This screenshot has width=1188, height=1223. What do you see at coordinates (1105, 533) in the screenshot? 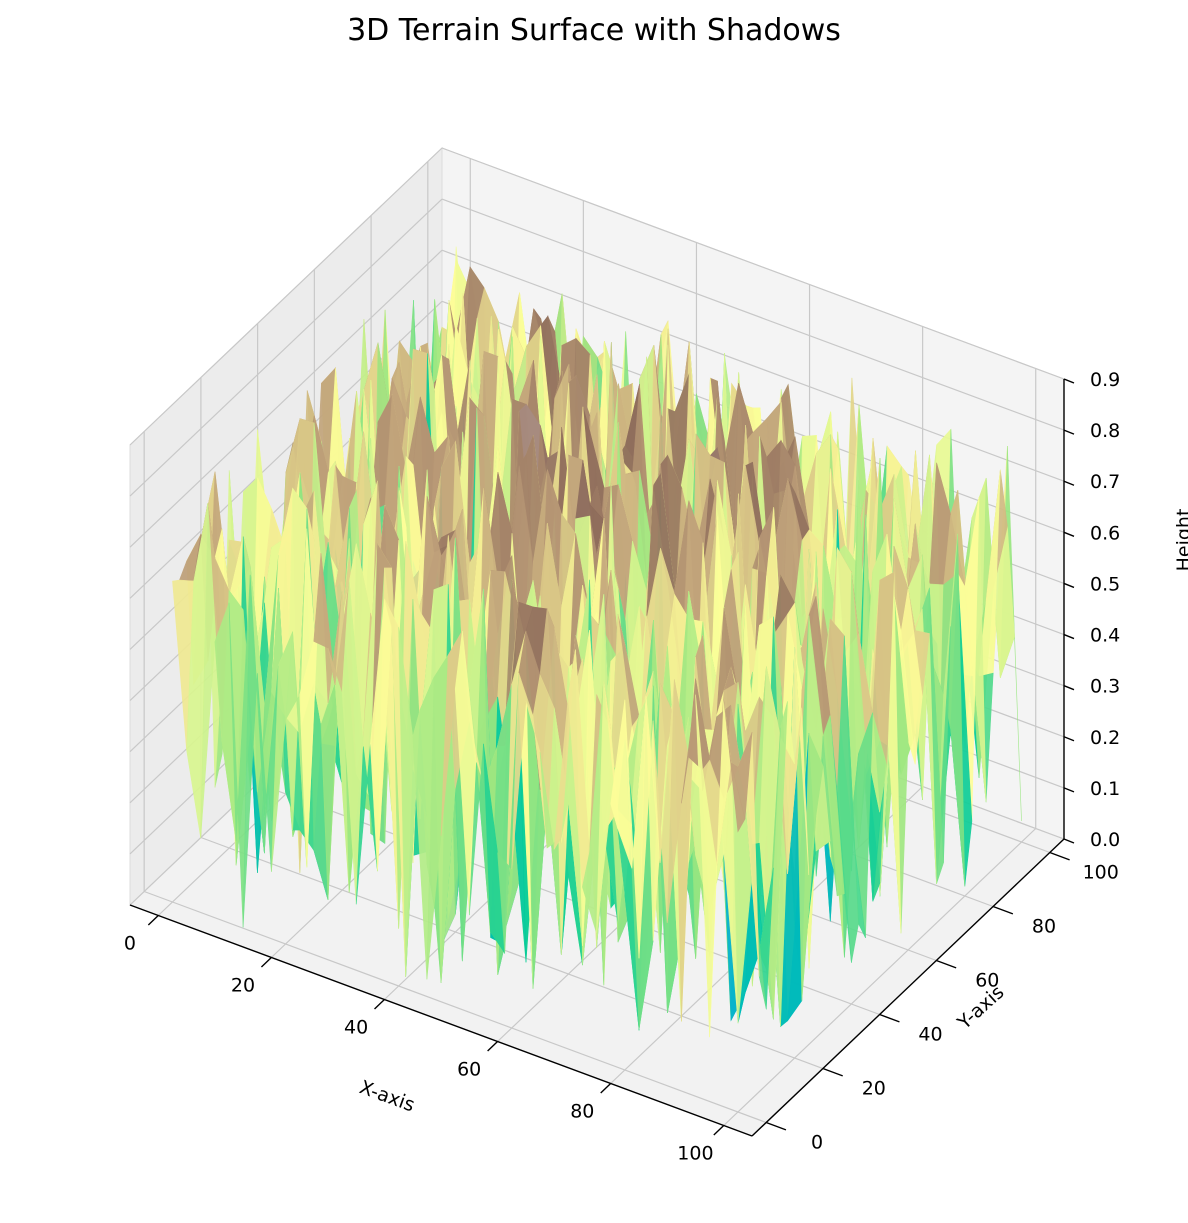
I see `z-tick-label: 0.6` at bounding box center [1105, 533].